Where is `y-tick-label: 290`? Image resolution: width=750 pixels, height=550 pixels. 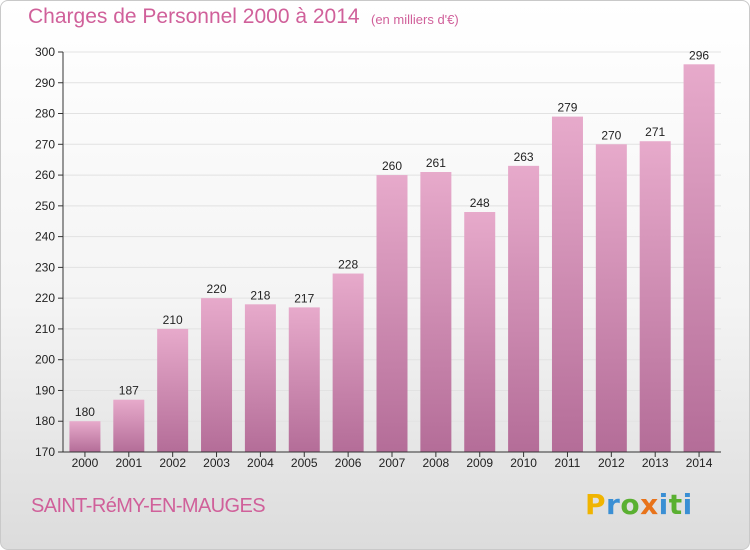 y-tick-label: 290 is located at coordinates (45, 83).